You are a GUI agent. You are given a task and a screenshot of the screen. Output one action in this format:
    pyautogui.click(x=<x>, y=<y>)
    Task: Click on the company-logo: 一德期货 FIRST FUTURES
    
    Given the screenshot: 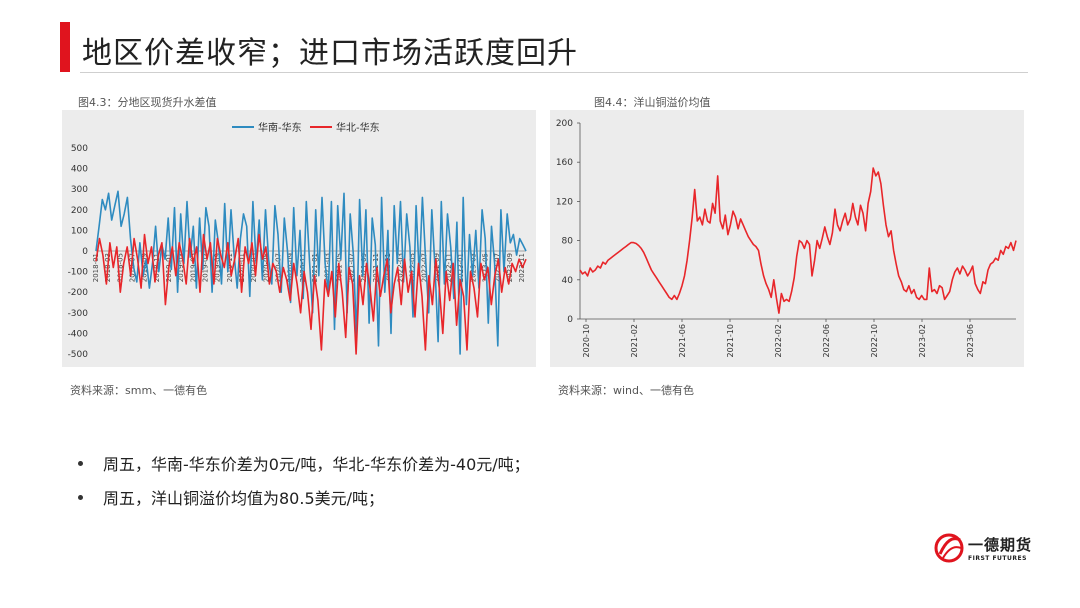 What is the action you would take?
    pyautogui.click(x=989, y=548)
    